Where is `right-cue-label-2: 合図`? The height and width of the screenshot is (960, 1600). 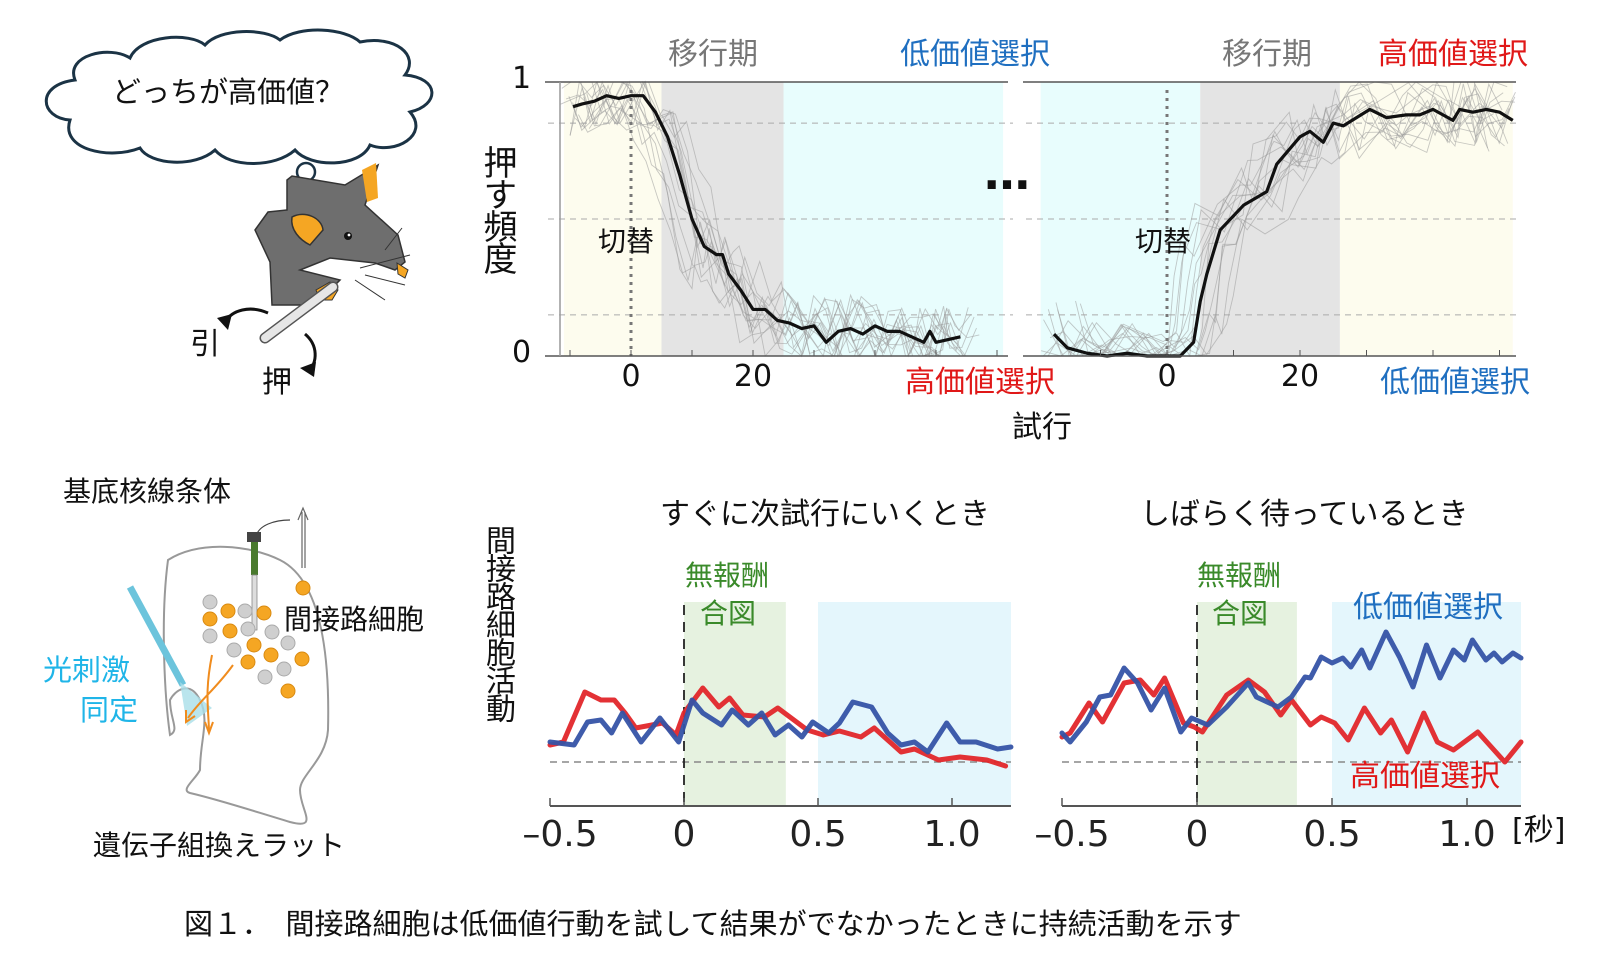
right-cue-label-2: 合図 is located at coordinates (1240, 613).